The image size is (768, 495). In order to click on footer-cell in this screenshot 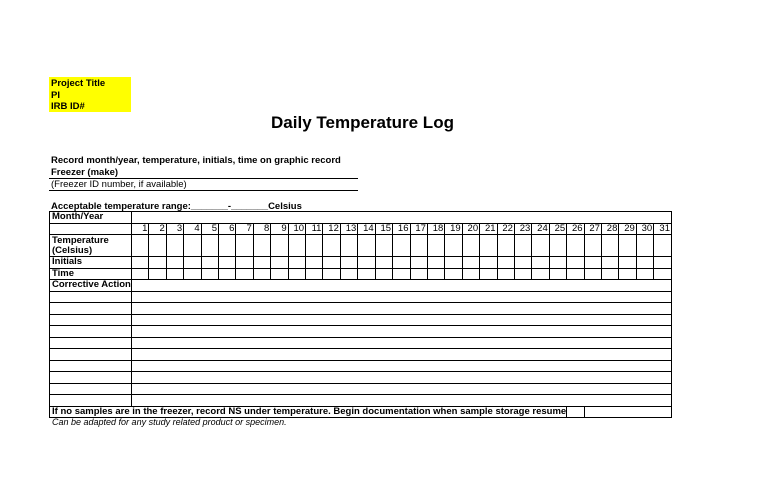, I will do `click(628, 411)`.